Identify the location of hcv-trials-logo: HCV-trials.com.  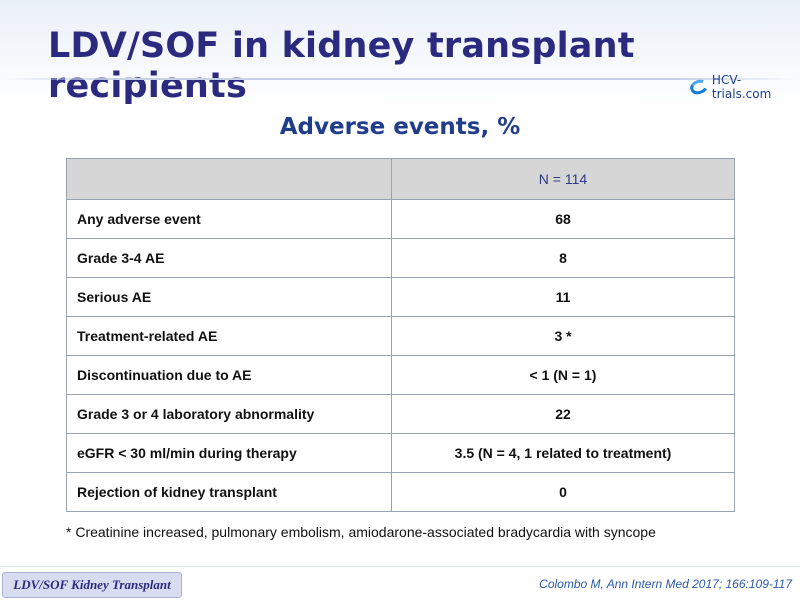
(744, 87).